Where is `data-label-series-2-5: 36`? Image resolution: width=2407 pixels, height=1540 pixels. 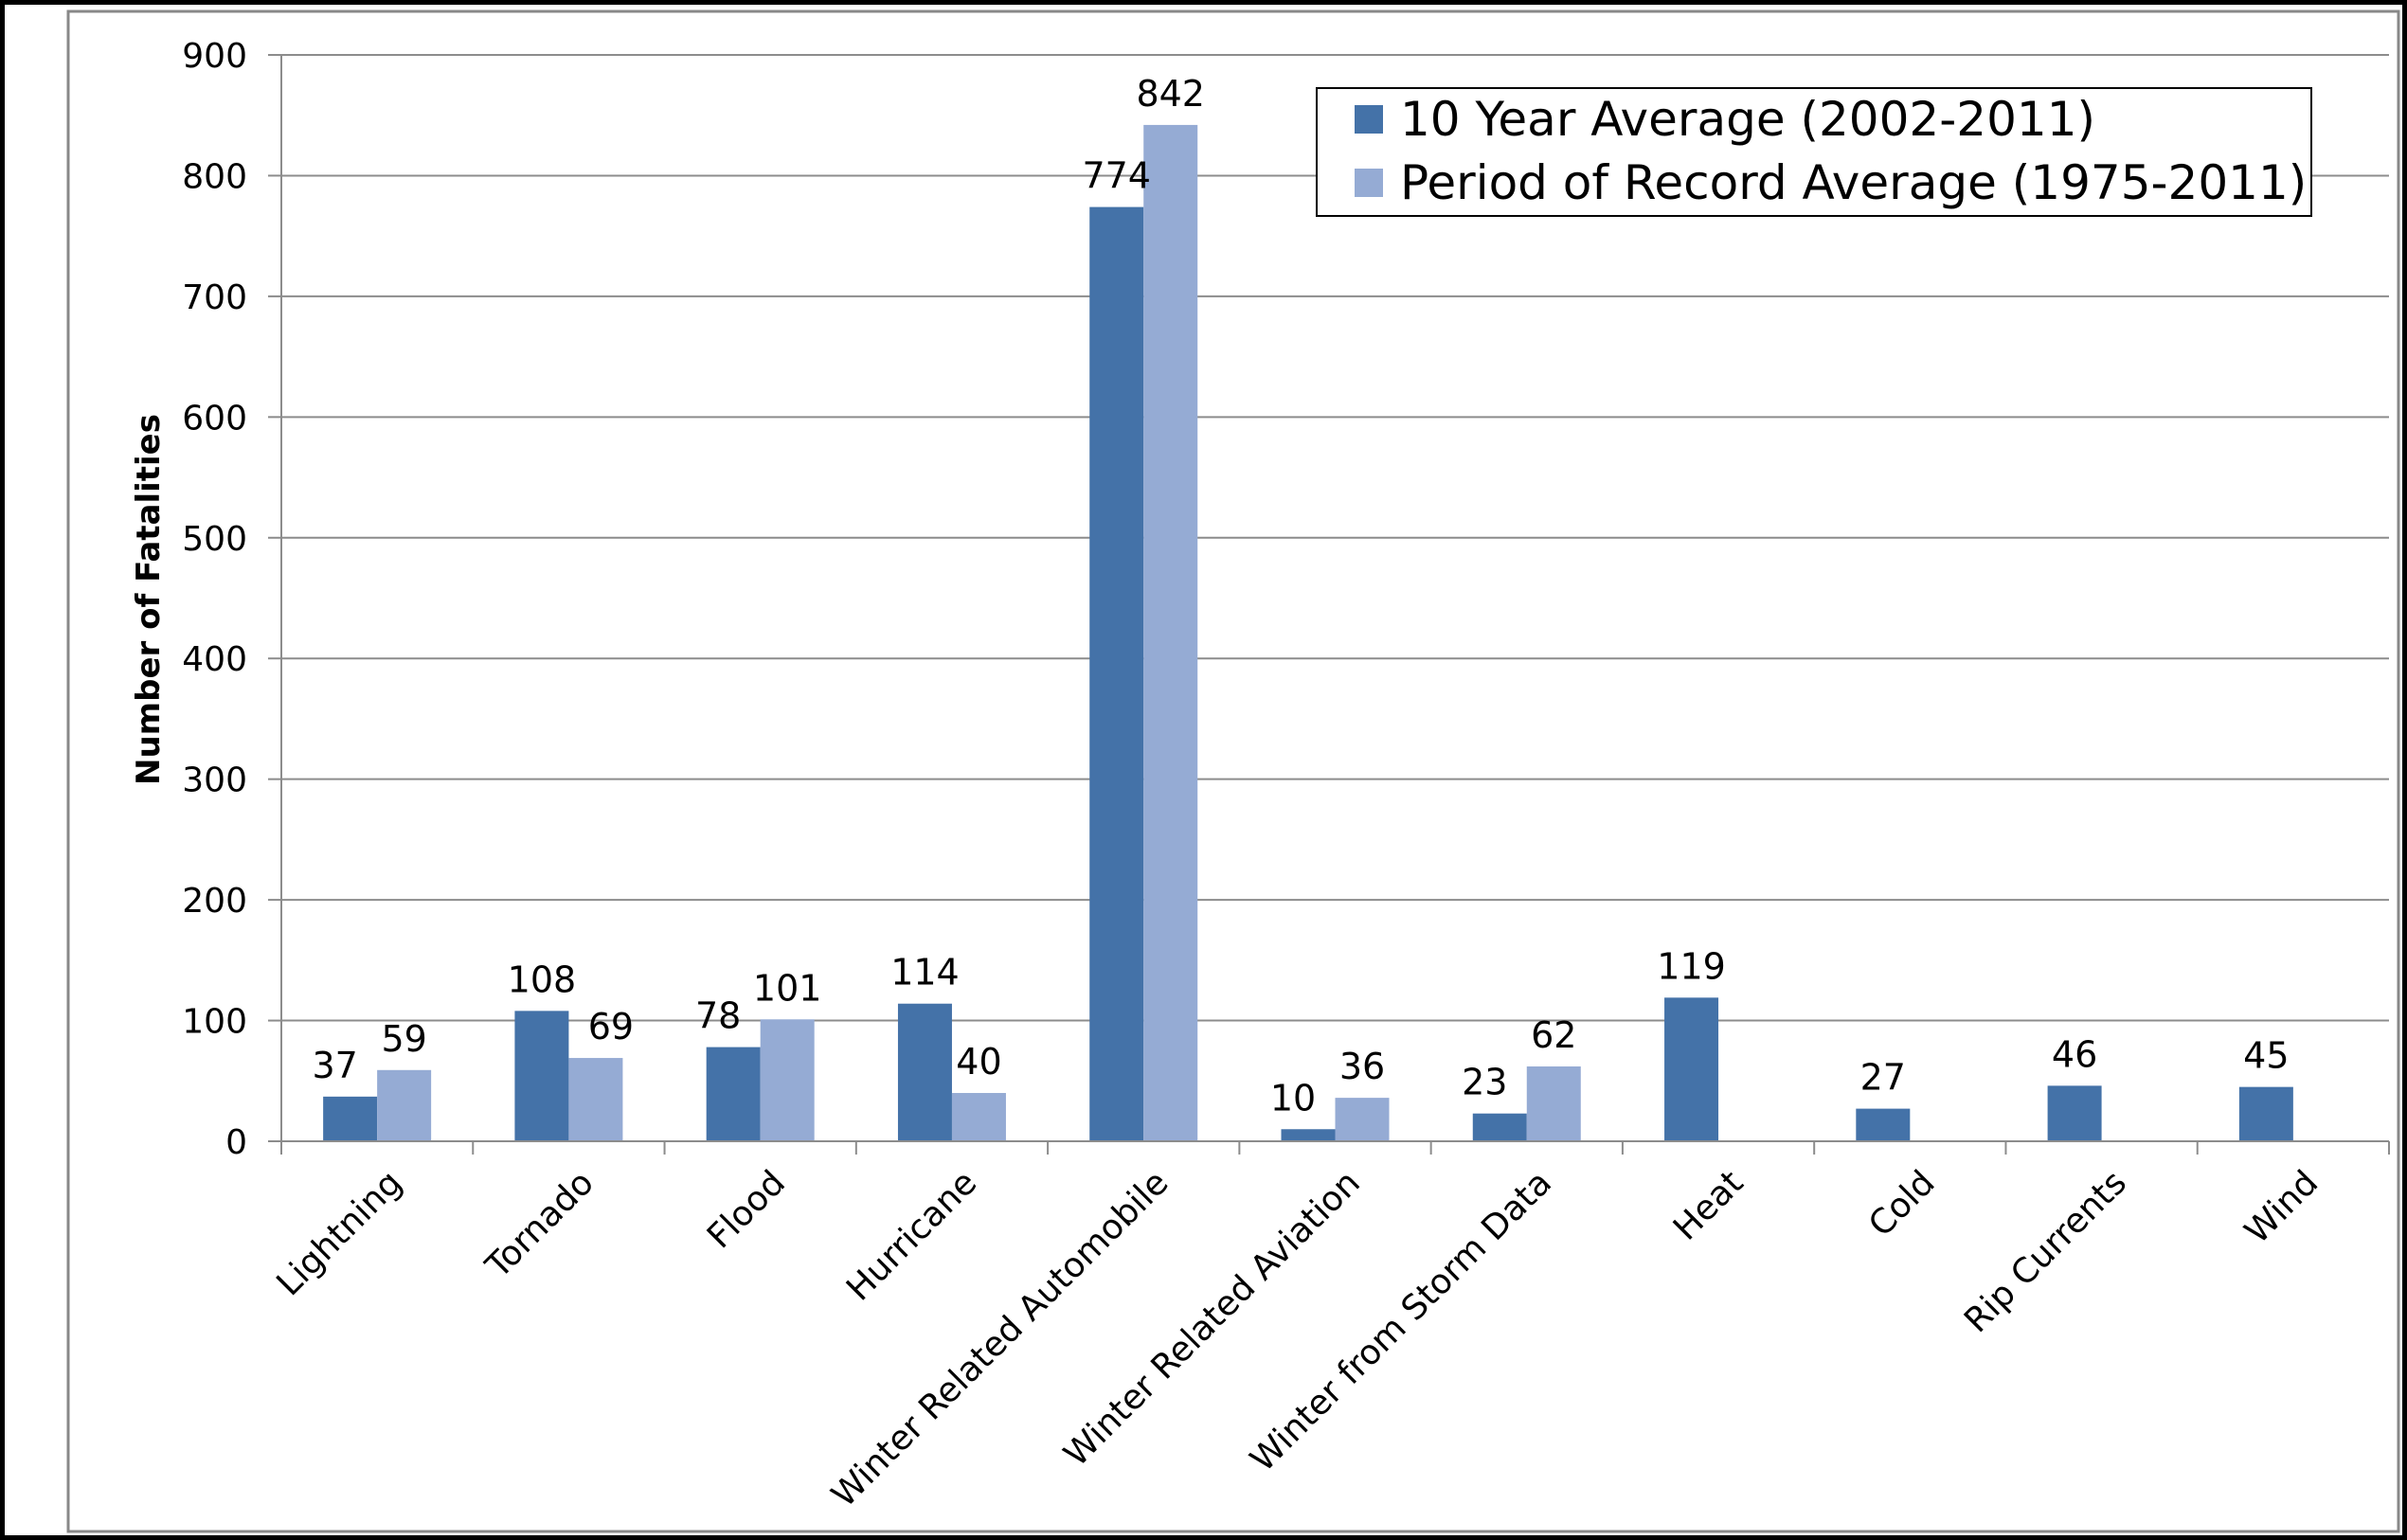 data-label-series-2-5: 36 is located at coordinates (1362, 1066).